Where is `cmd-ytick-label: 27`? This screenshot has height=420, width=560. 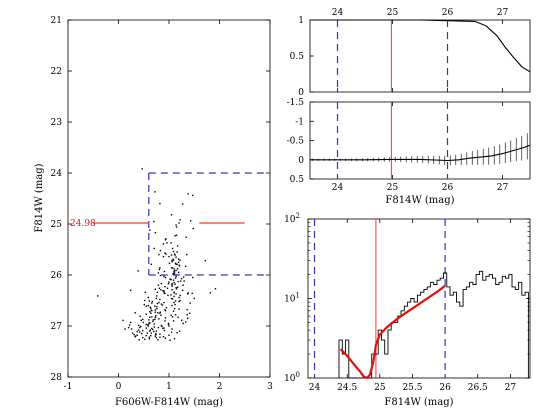 cmd-ytick-label: 27 is located at coordinates (57, 327).